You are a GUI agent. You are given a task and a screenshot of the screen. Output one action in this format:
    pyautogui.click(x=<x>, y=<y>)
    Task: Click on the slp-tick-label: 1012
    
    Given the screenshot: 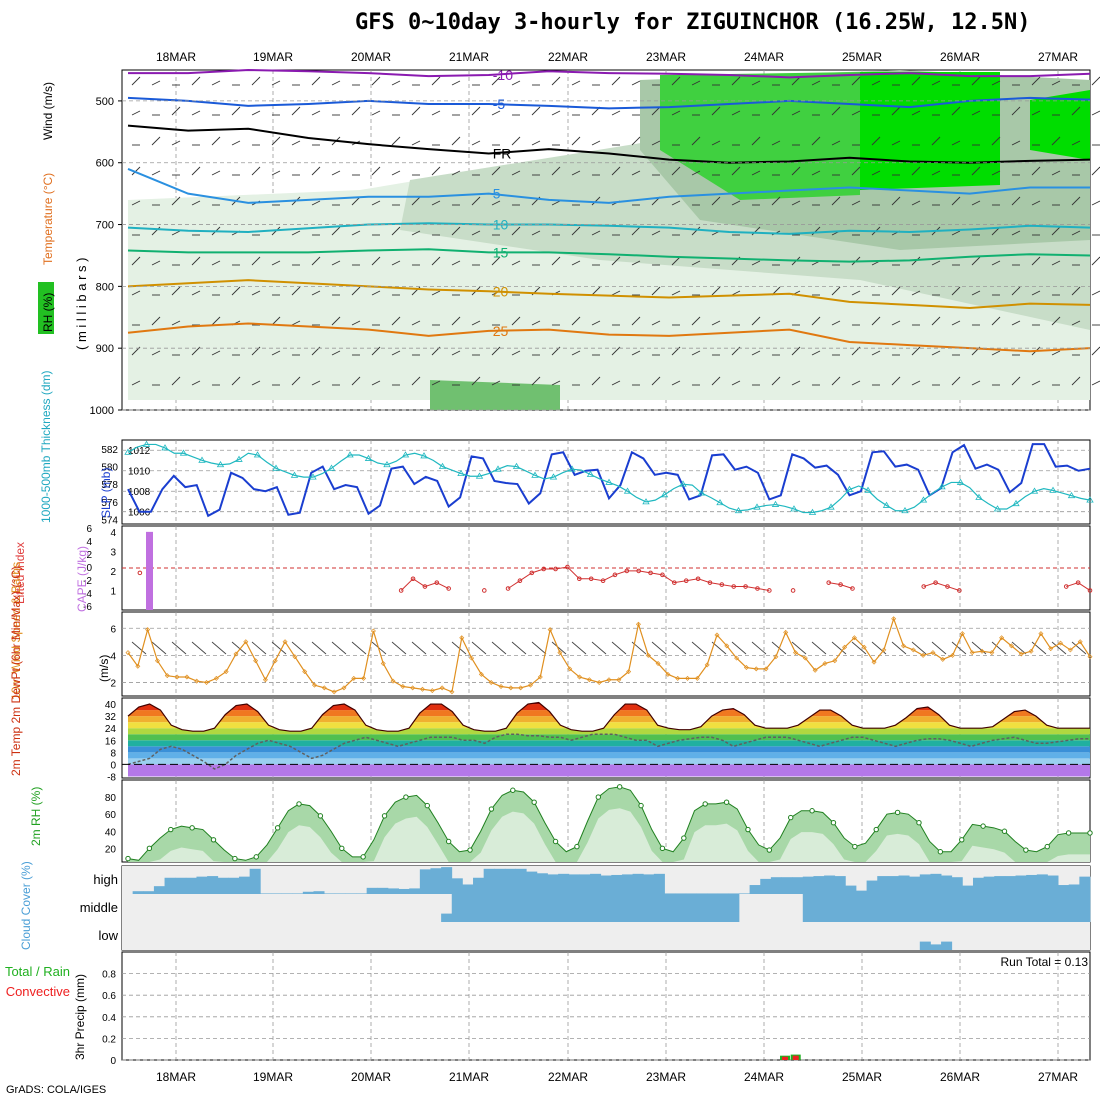 What is the action you would take?
    pyautogui.click(x=139, y=451)
    